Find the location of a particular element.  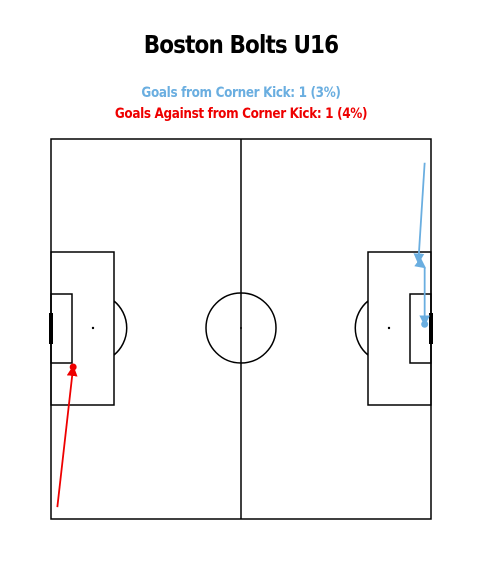

right-six-yard-box is located at coordinates (420, 328).